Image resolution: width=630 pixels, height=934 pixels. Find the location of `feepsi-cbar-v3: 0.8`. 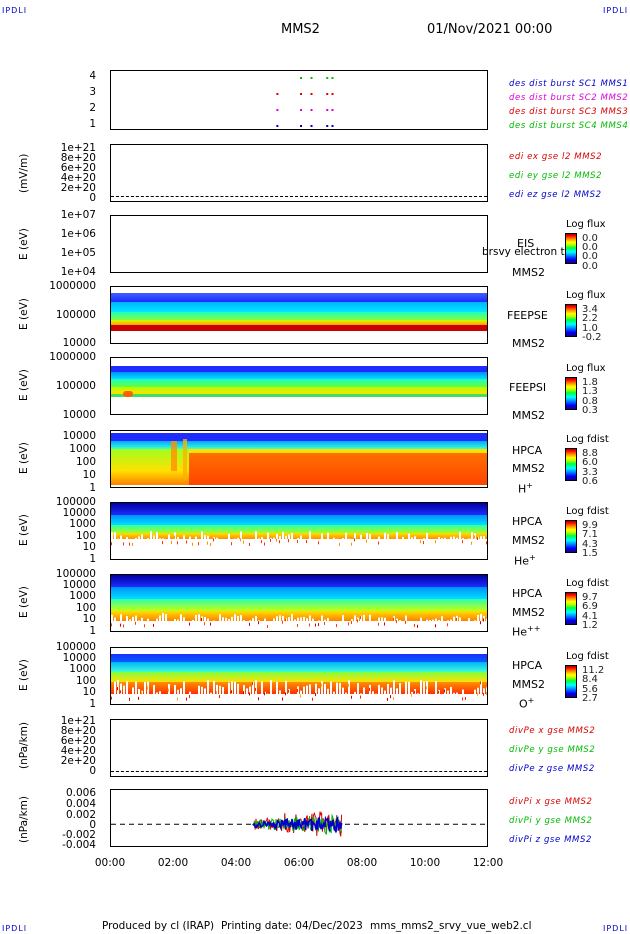

feepsi-cbar-v3: 0.8 is located at coordinates (590, 401).